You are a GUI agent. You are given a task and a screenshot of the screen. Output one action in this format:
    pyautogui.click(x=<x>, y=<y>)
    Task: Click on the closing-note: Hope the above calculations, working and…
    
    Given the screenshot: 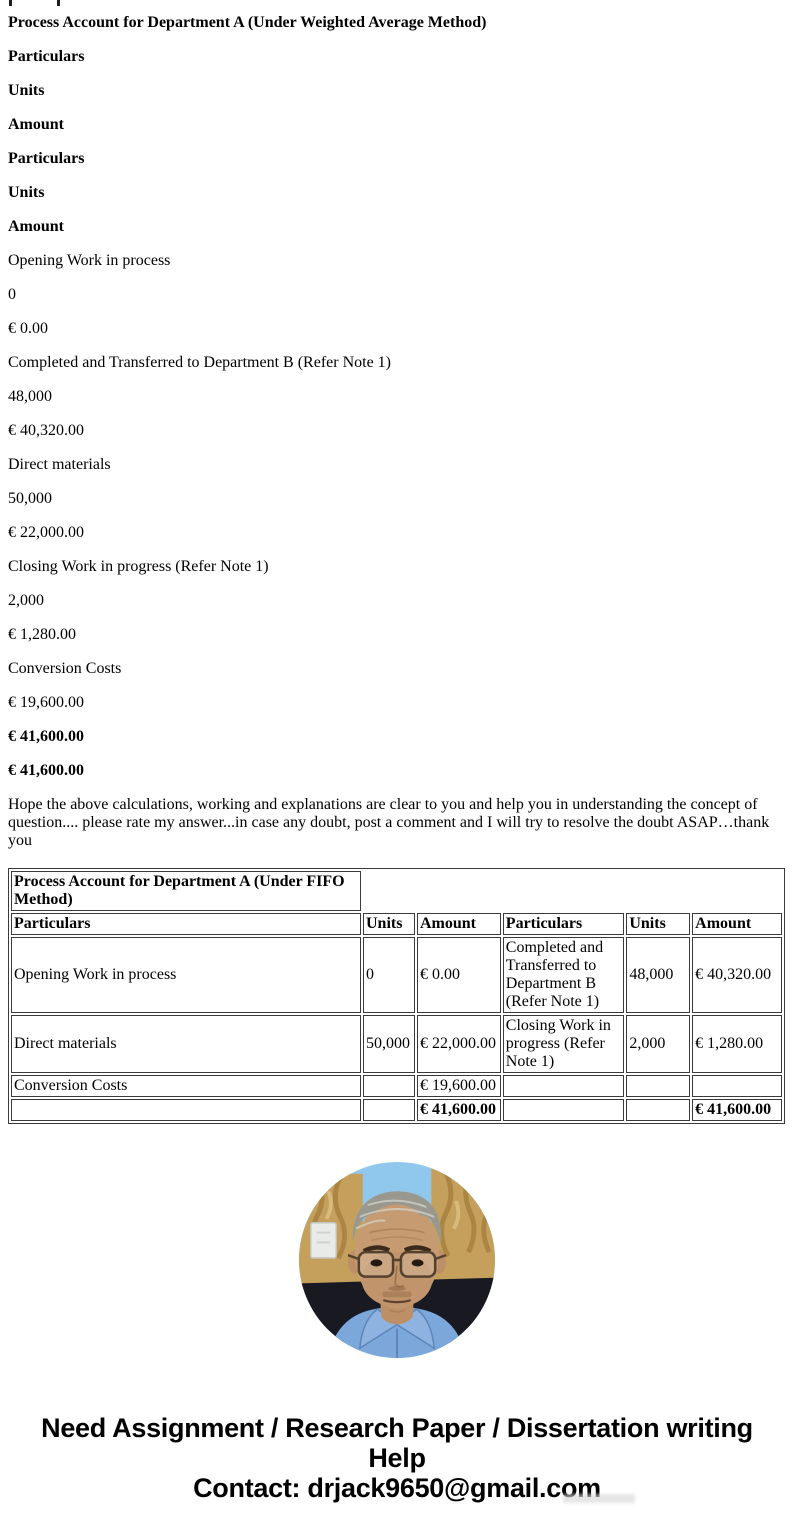 What is the action you would take?
    pyautogui.click(x=389, y=822)
    